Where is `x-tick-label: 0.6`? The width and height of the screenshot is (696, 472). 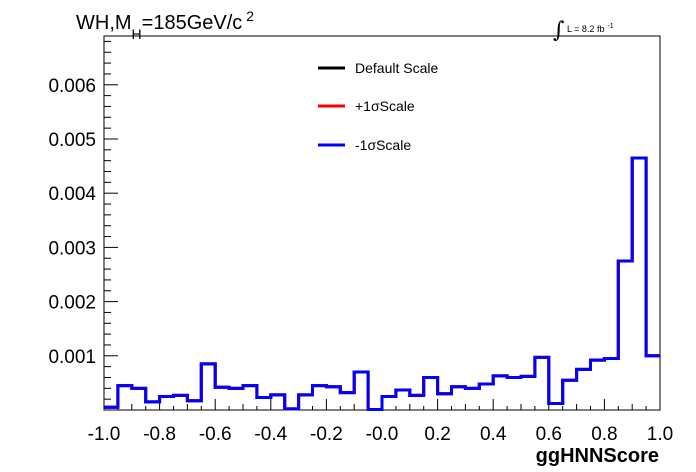
x-tick-label: 0.6 is located at coordinates (549, 434).